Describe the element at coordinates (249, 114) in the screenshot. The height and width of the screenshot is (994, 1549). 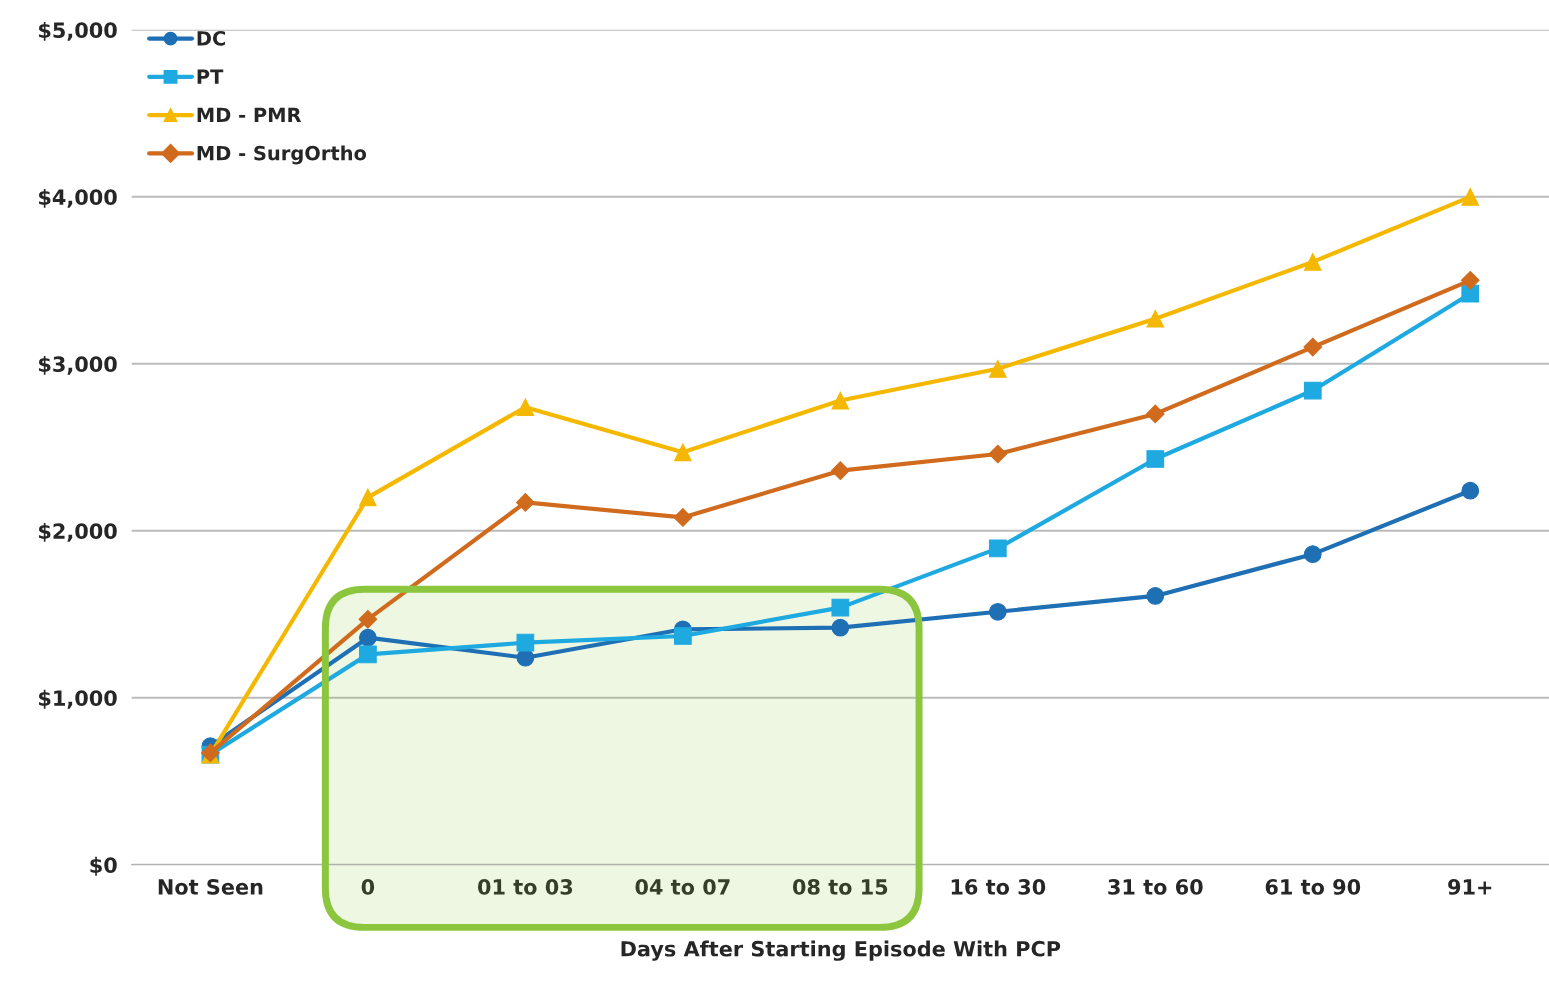
I see `legend-label: MD - PMR` at that location.